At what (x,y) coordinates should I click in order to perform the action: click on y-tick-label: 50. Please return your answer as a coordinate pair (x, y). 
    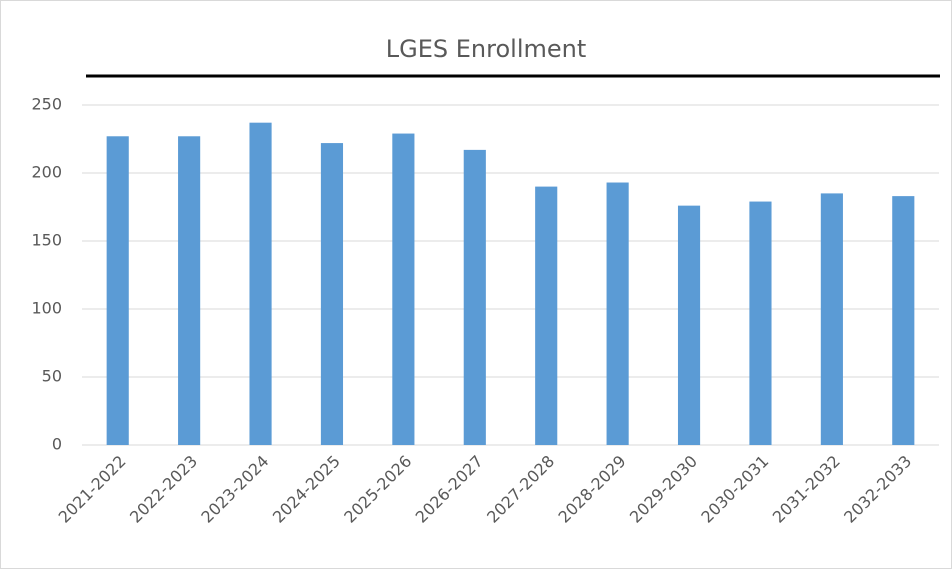
    Looking at the image, I should click on (52, 376).